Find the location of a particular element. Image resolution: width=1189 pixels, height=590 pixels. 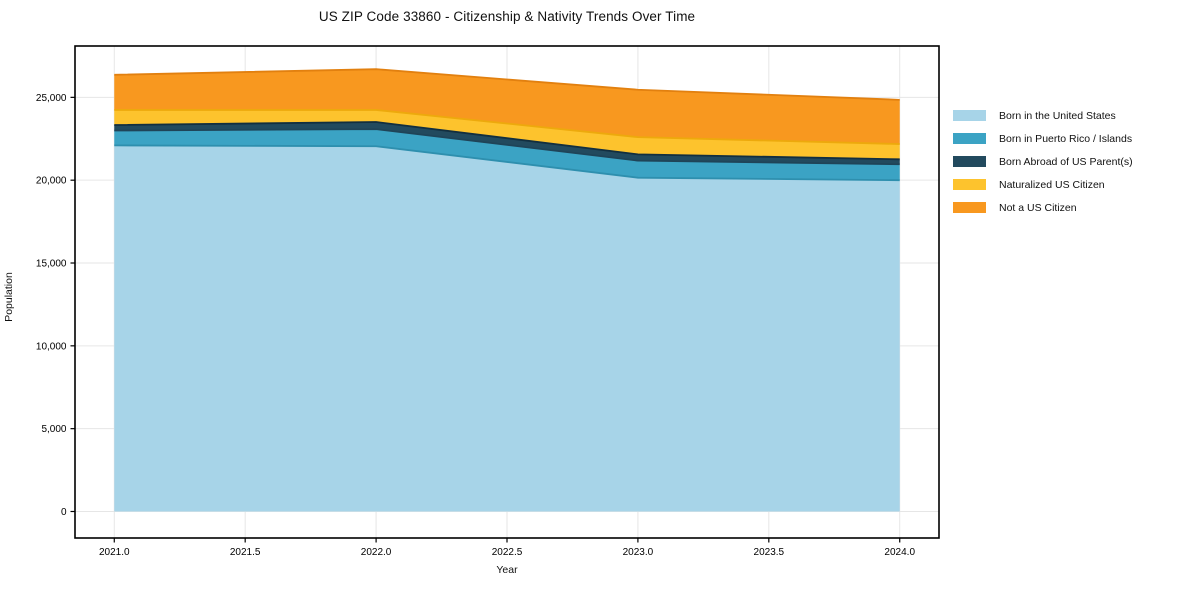

legend-item: Not a US Citizen is located at coordinates (1043, 207).